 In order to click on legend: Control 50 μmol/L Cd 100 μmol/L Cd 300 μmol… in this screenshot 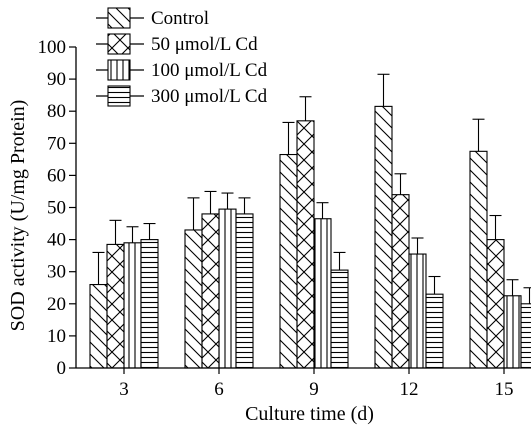, I will do `click(182, 57)`.